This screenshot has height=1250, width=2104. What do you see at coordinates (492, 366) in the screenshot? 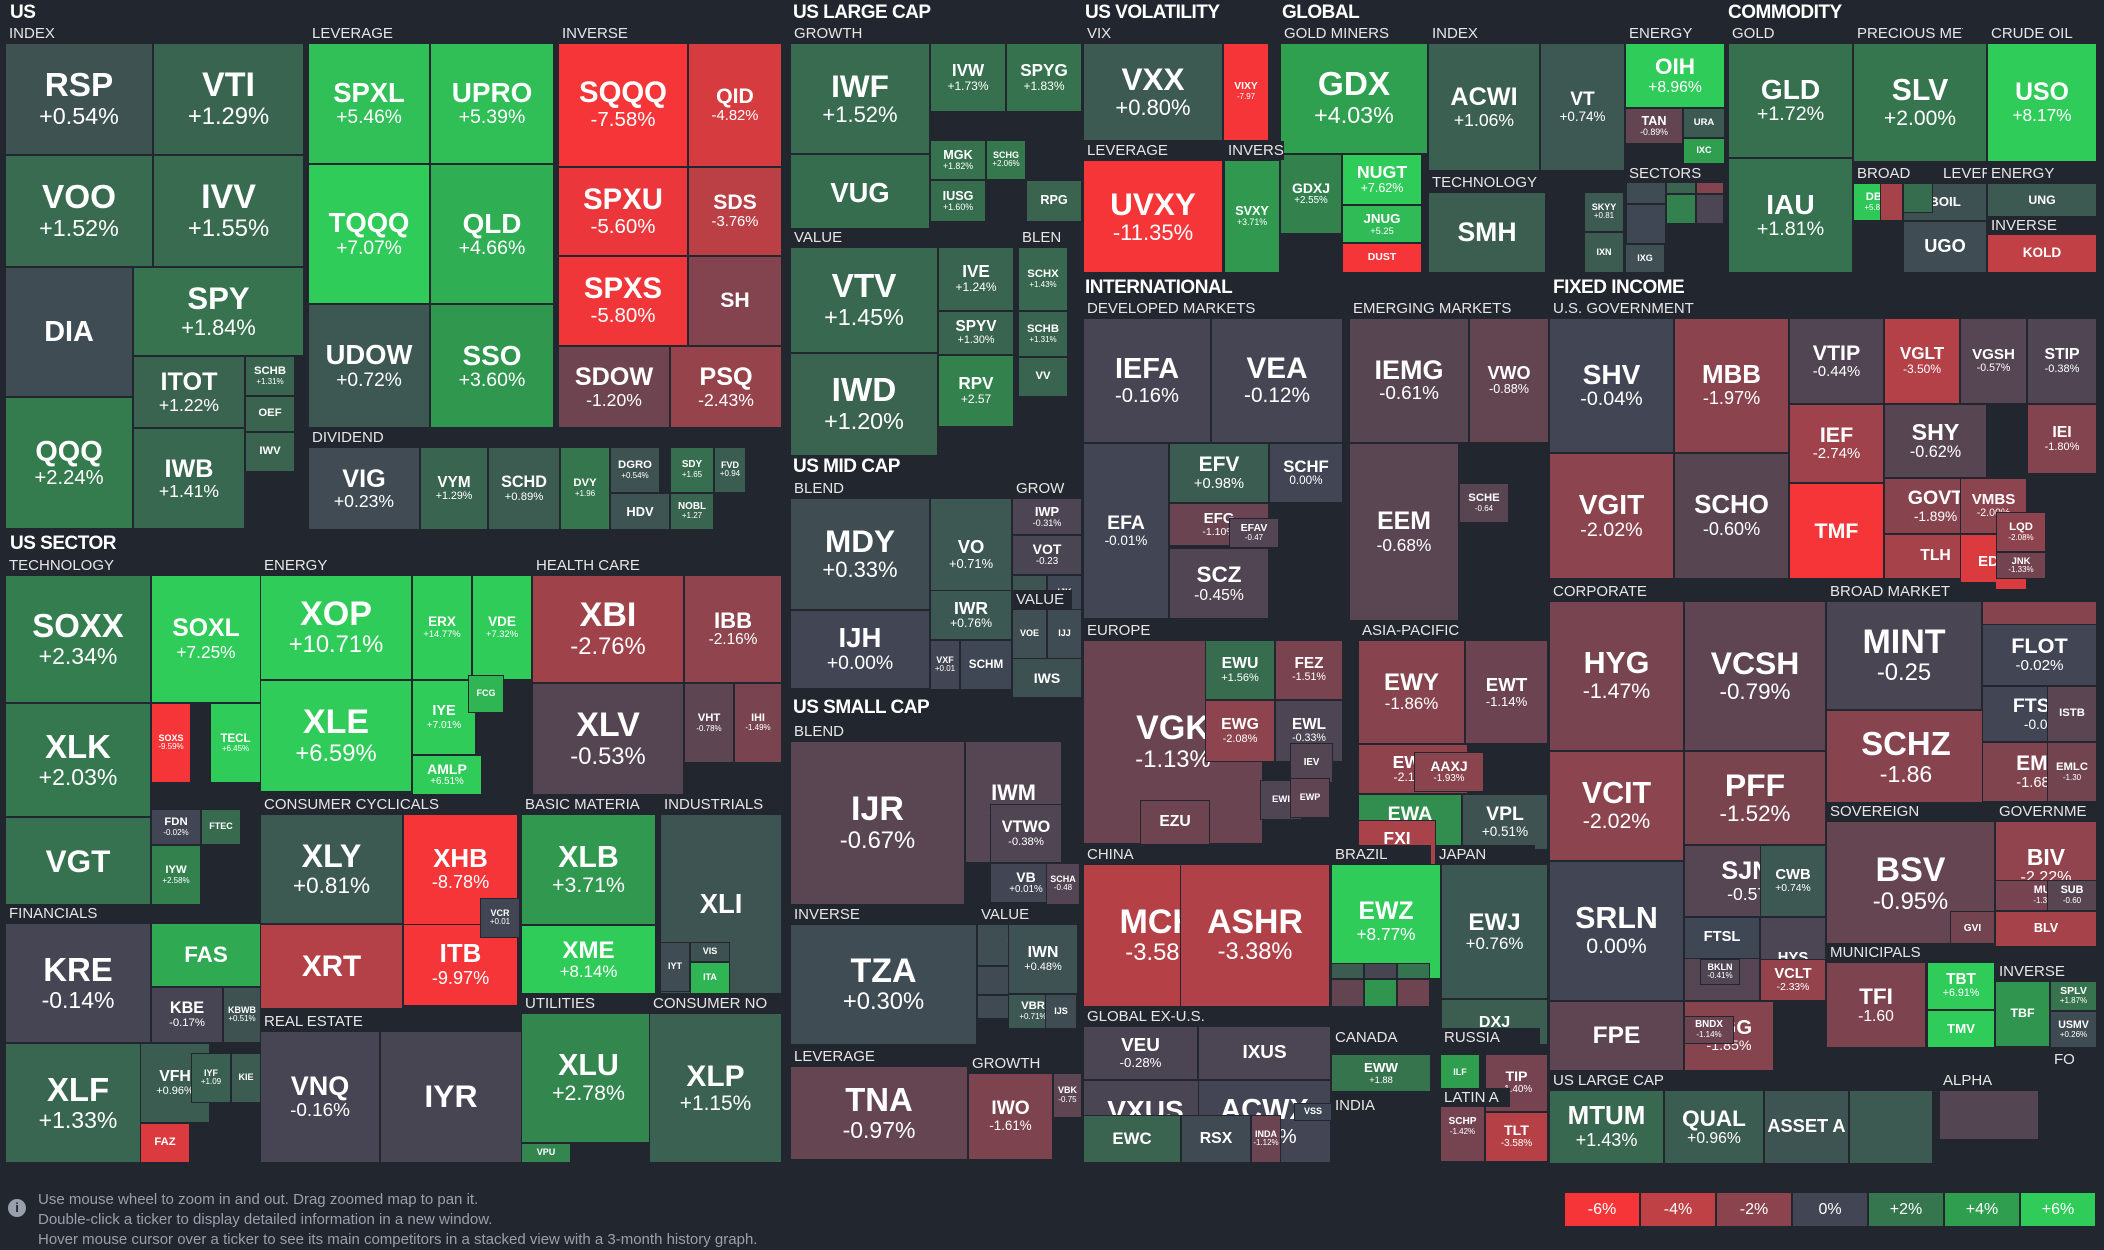
I see `ticker-tile-sso: SSO +3.60%` at bounding box center [492, 366].